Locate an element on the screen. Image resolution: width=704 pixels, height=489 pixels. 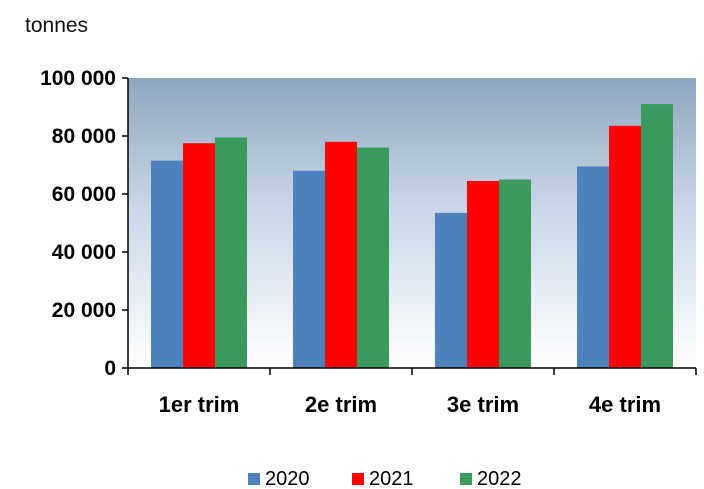
y-tick-label-3: 60 000 is located at coordinates (84, 194).